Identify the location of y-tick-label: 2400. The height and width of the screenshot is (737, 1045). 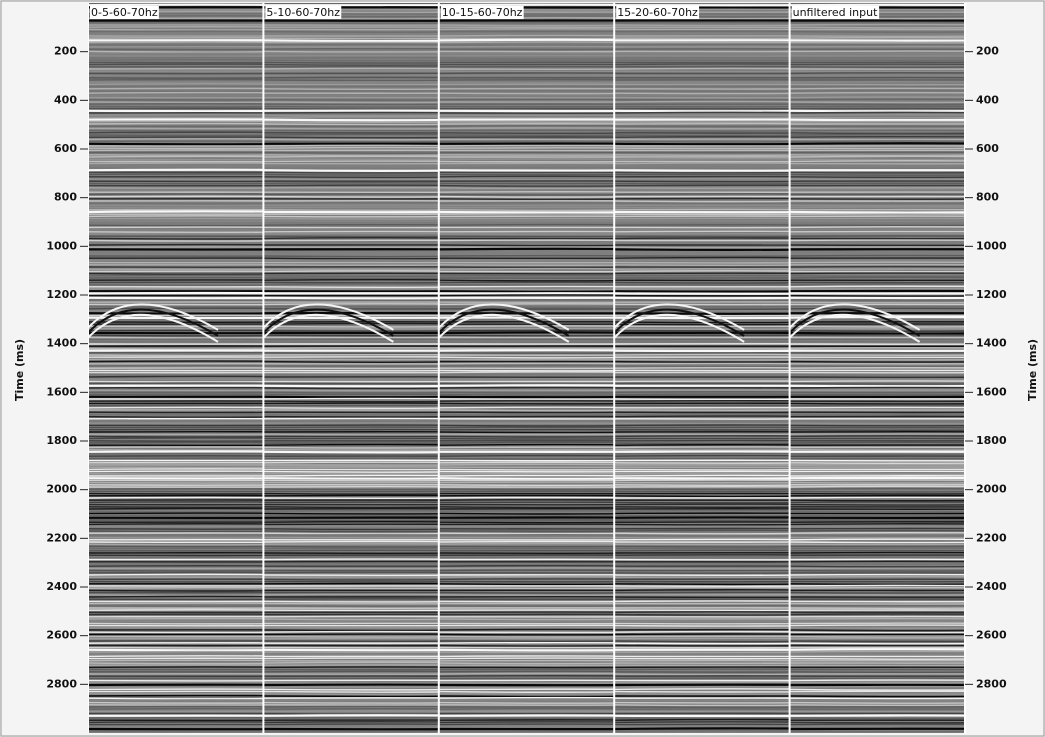
(61, 586).